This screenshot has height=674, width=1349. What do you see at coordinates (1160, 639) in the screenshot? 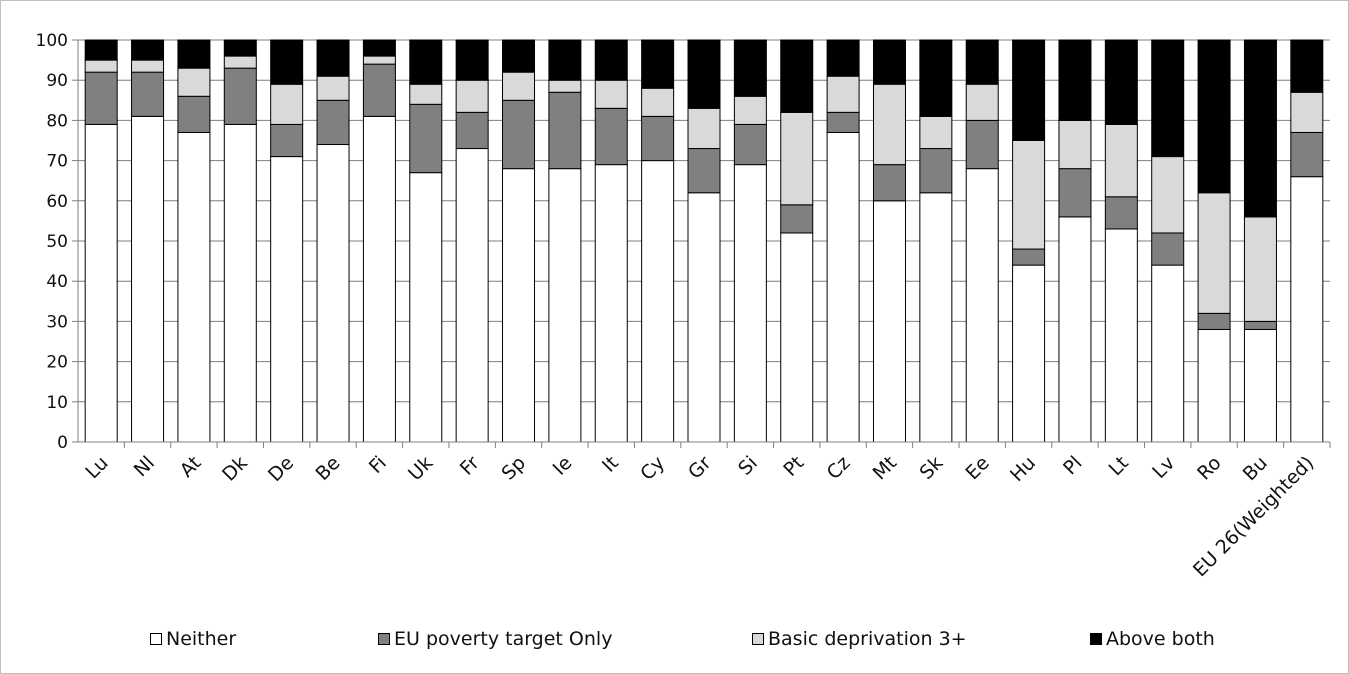
I see `legend-label-above-both: Above both` at bounding box center [1160, 639].